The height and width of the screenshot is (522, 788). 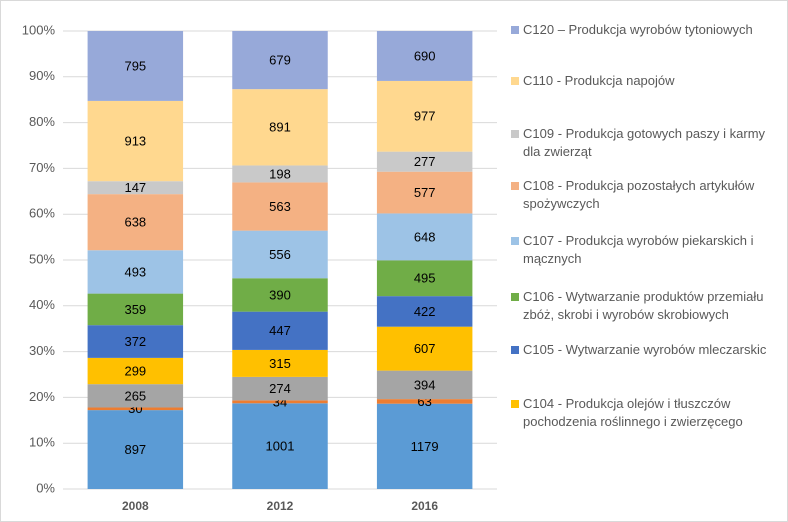 What do you see at coordinates (42, 396) in the screenshot?
I see `y-tick-label: 20%` at bounding box center [42, 396].